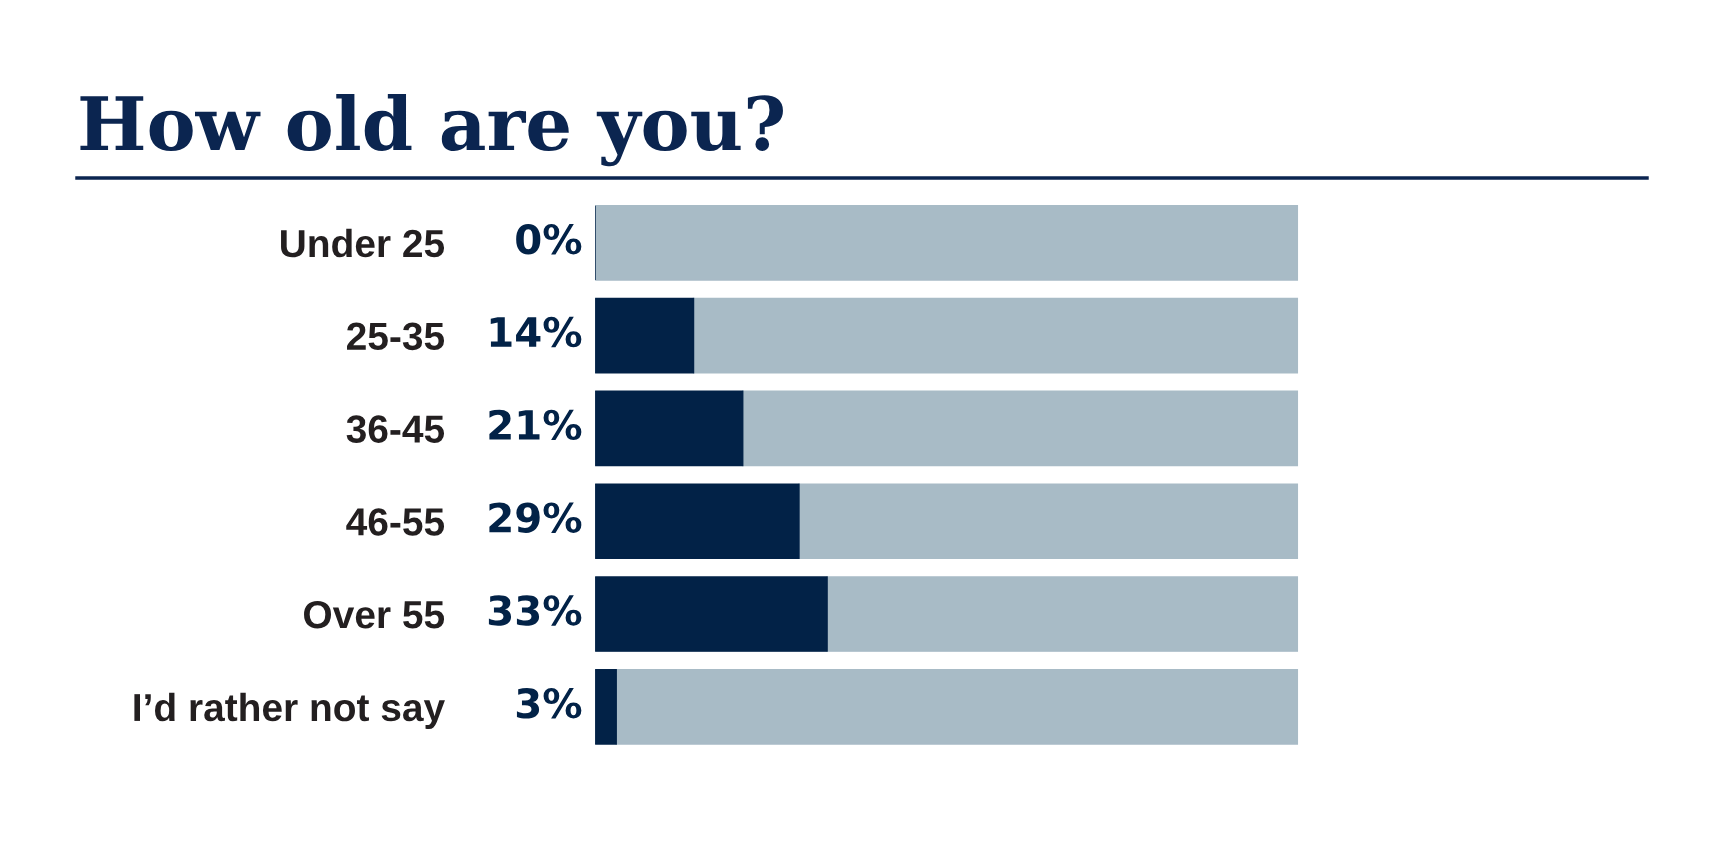 Image resolution: width=1725 pixels, height=854 pixels. I want to click on data-label: 14%, so click(536, 332).